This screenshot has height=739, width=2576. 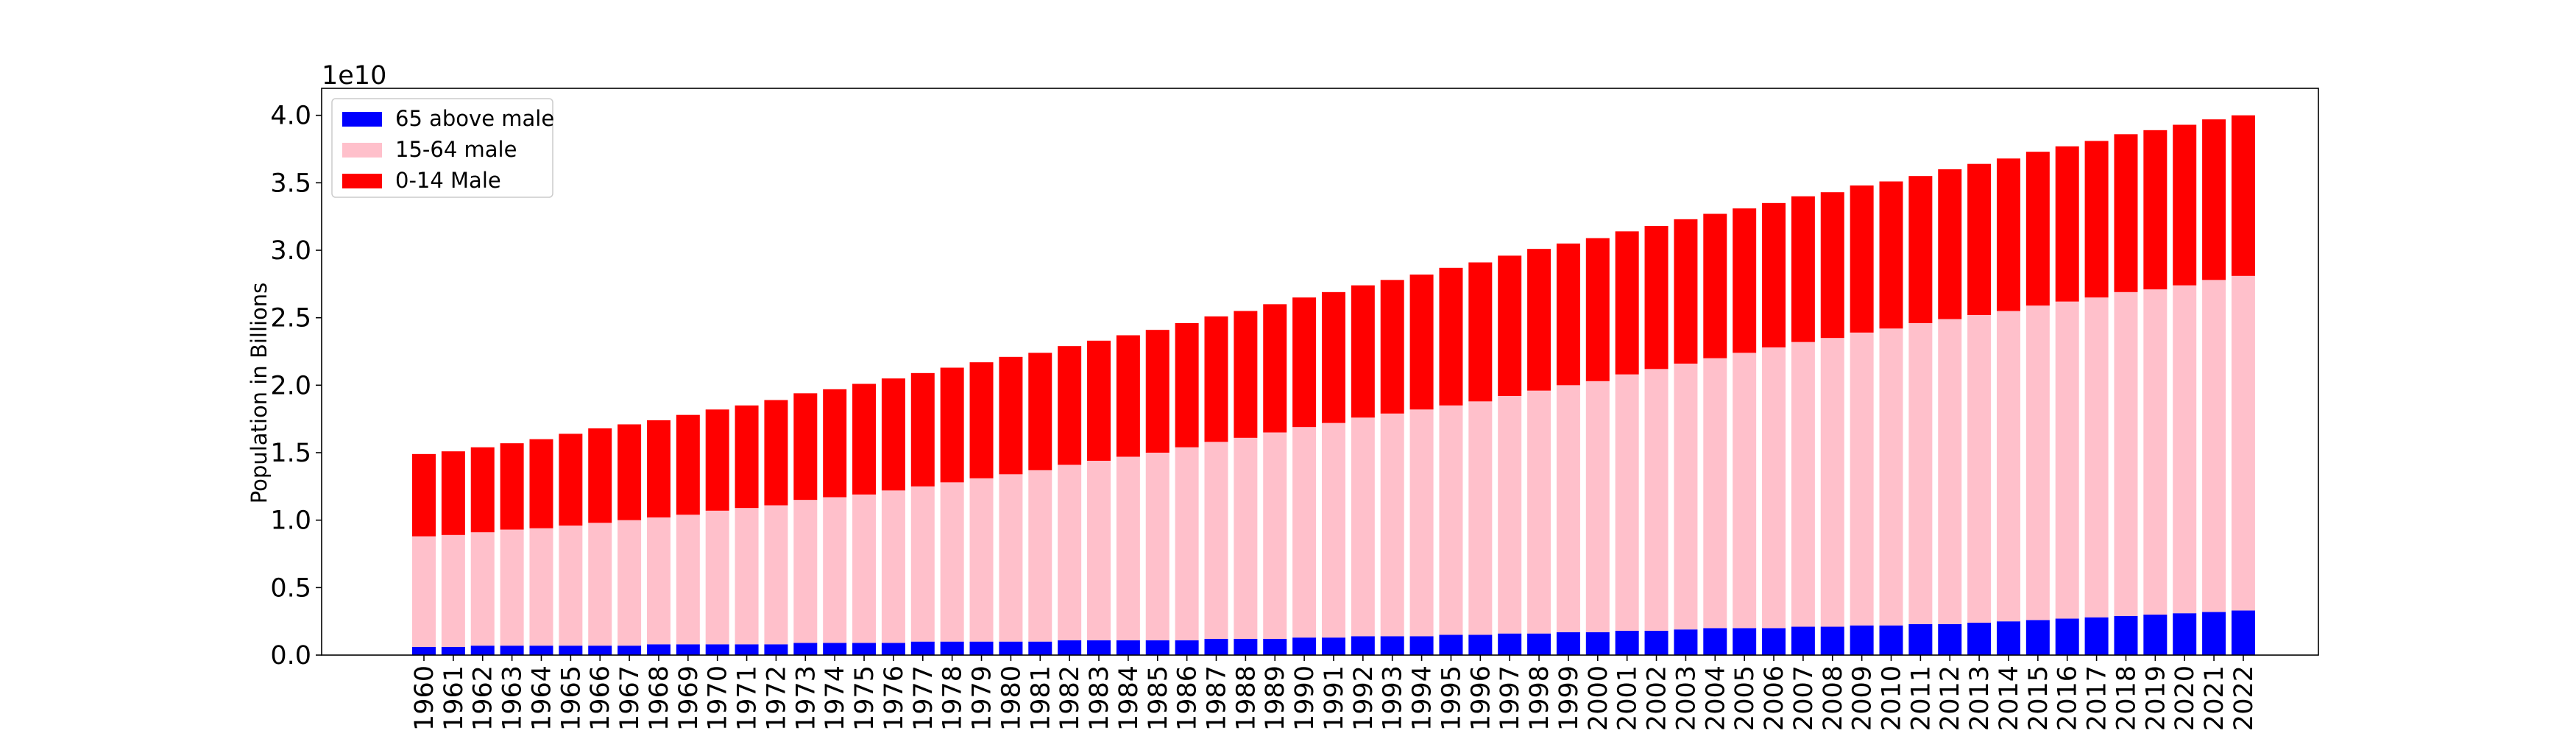 What do you see at coordinates (1715, 641) in the screenshot?
I see `bar-65-above-male-2004` at bounding box center [1715, 641].